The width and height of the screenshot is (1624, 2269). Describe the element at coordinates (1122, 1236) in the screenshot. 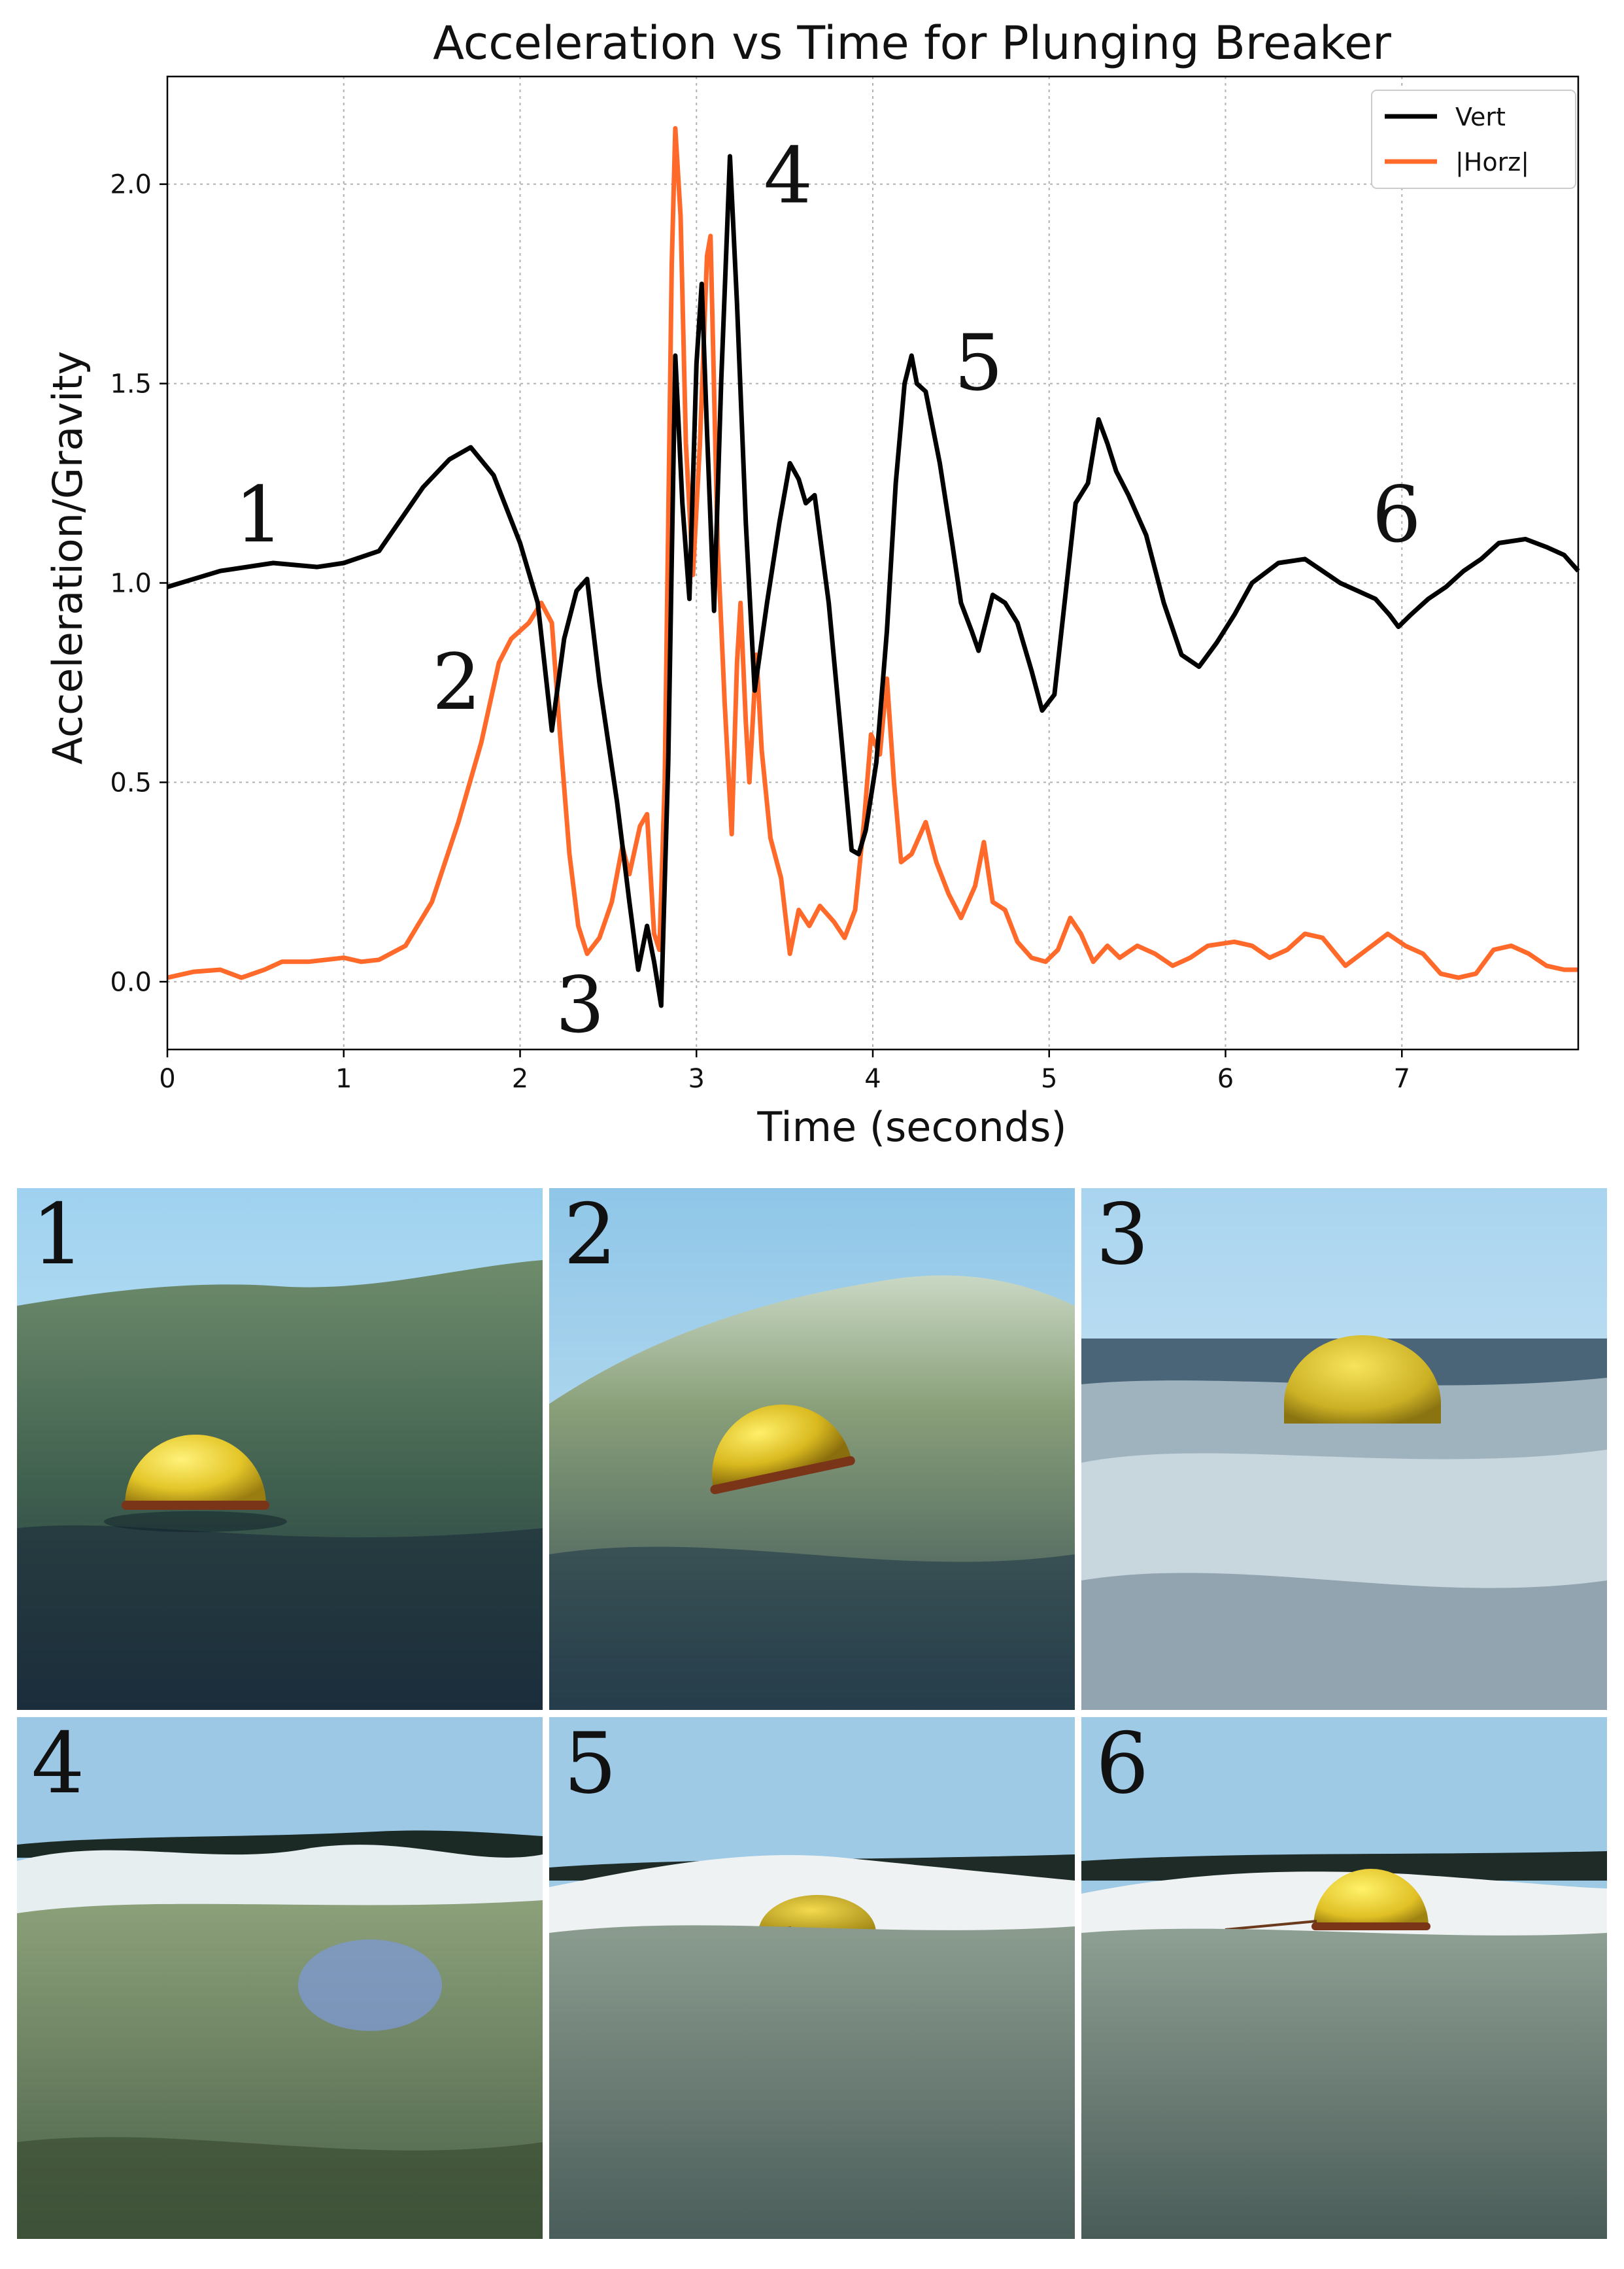

I see `panel-number-3: 3` at that location.